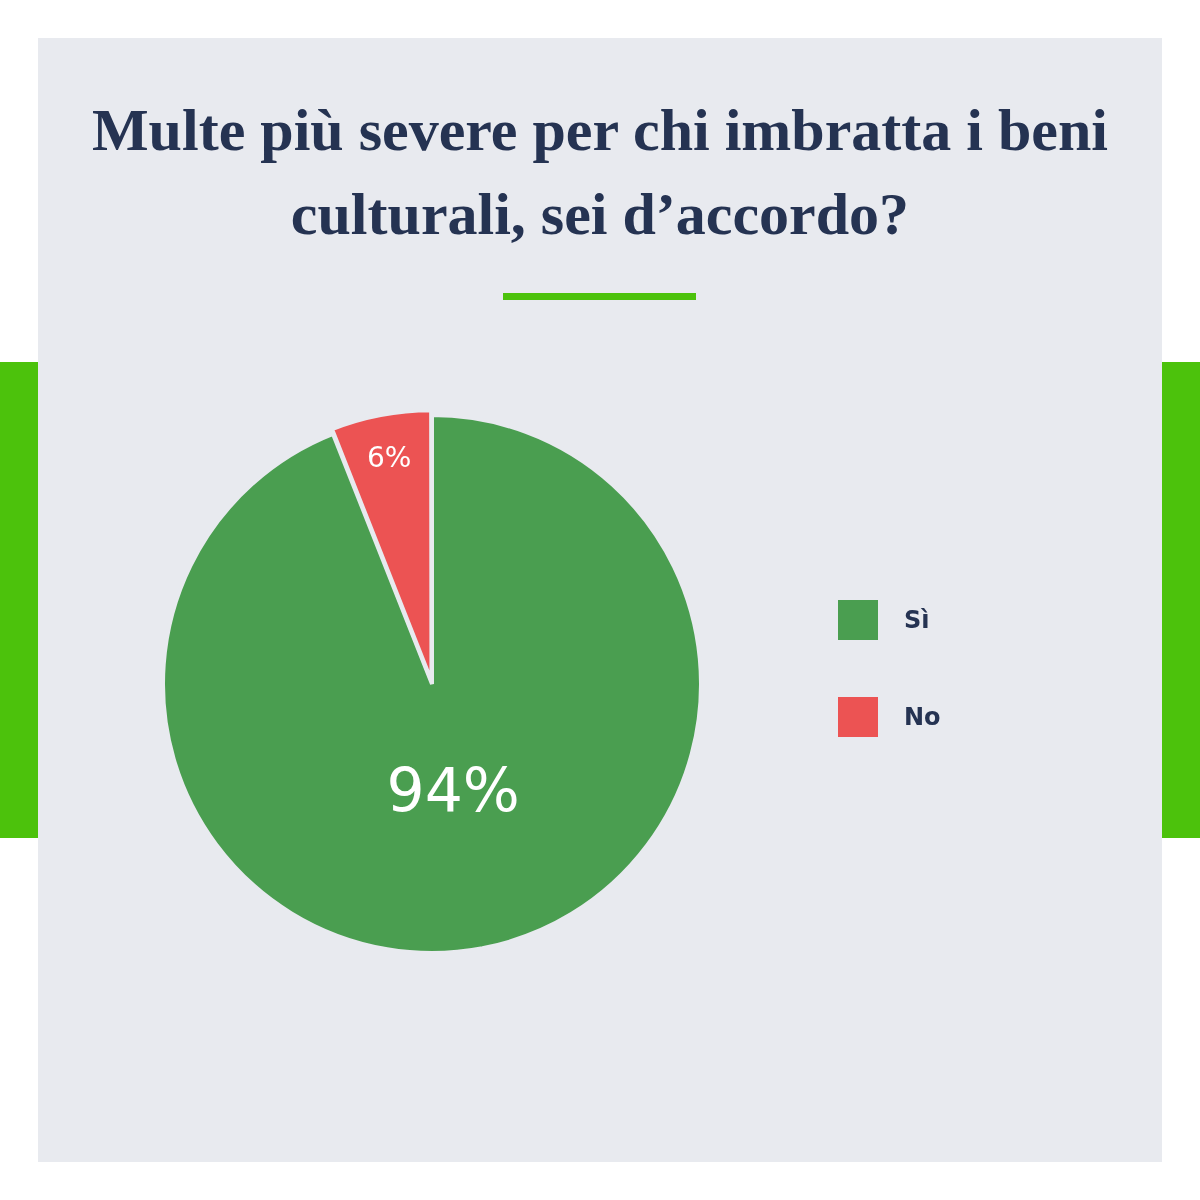 This screenshot has width=1200, height=1200. What do you see at coordinates (389, 457) in the screenshot?
I see `data-label: 6%` at bounding box center [389, 457].